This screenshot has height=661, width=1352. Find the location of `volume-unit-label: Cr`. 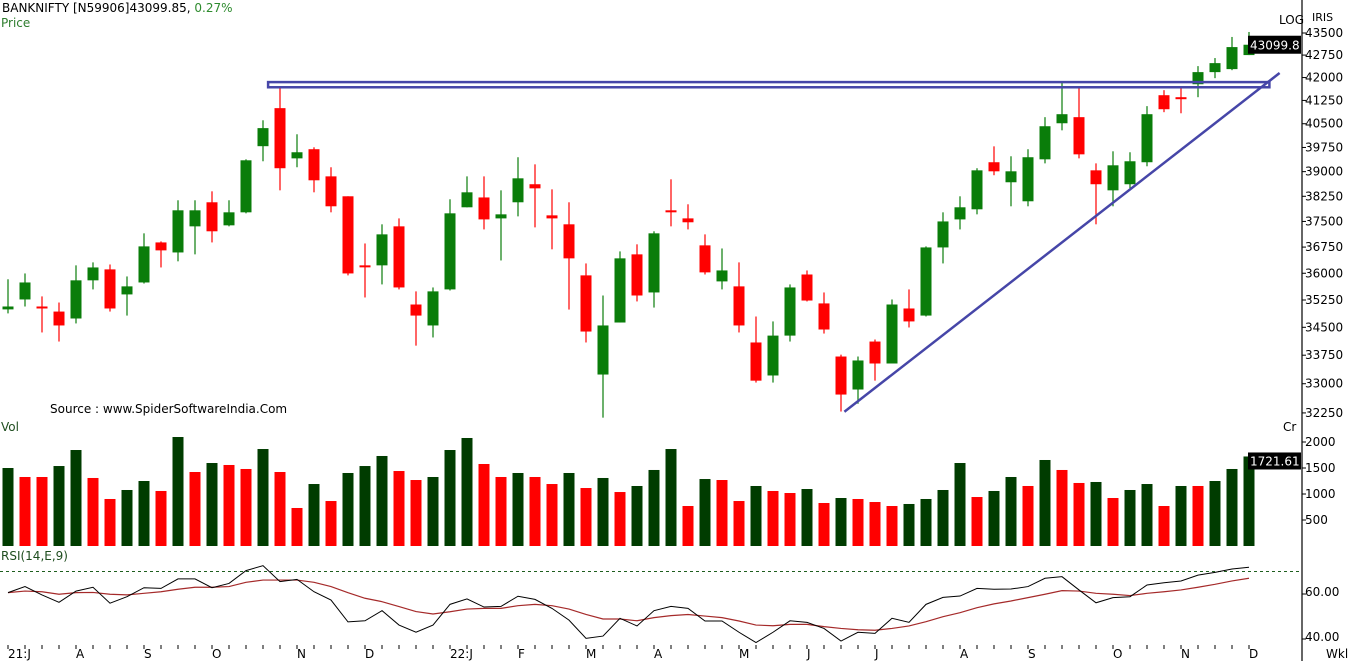

volume-unit-label: Cr is located at coordinates (1290, 427).